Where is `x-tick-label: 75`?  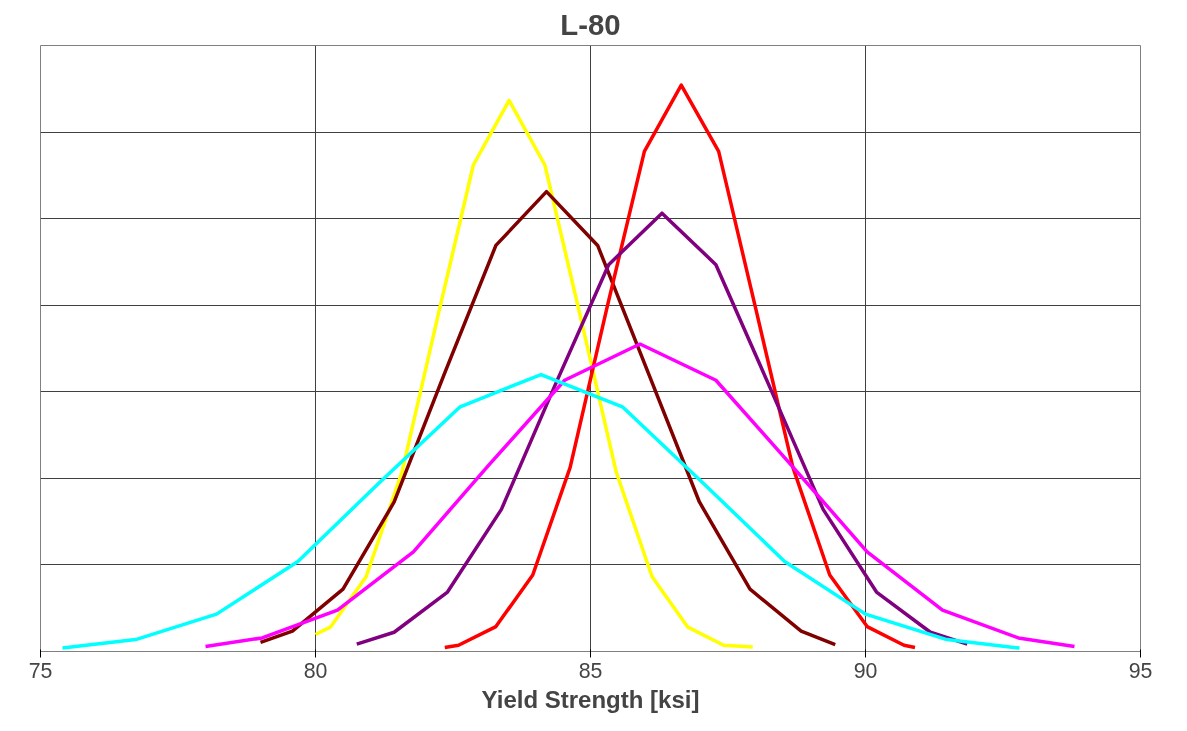
x-tick-label: 75 is located at coordinates (40, 670).